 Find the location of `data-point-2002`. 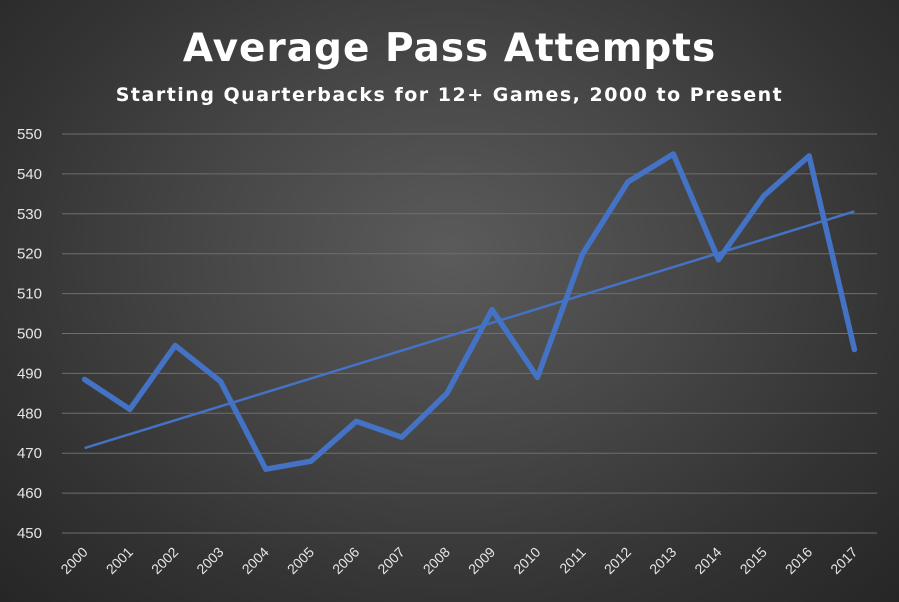

data-point-2002 is located at coordinates (175, 345).